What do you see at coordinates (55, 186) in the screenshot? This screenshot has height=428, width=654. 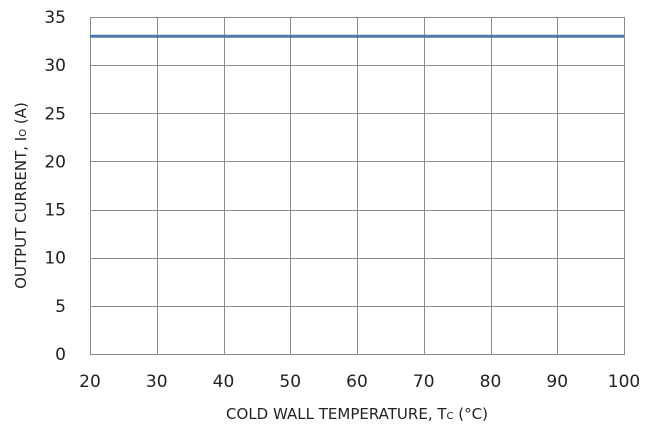 I see `y-tick-labels: 0 5 10 15 20 25 30 35` at bounding box center [55, 186].